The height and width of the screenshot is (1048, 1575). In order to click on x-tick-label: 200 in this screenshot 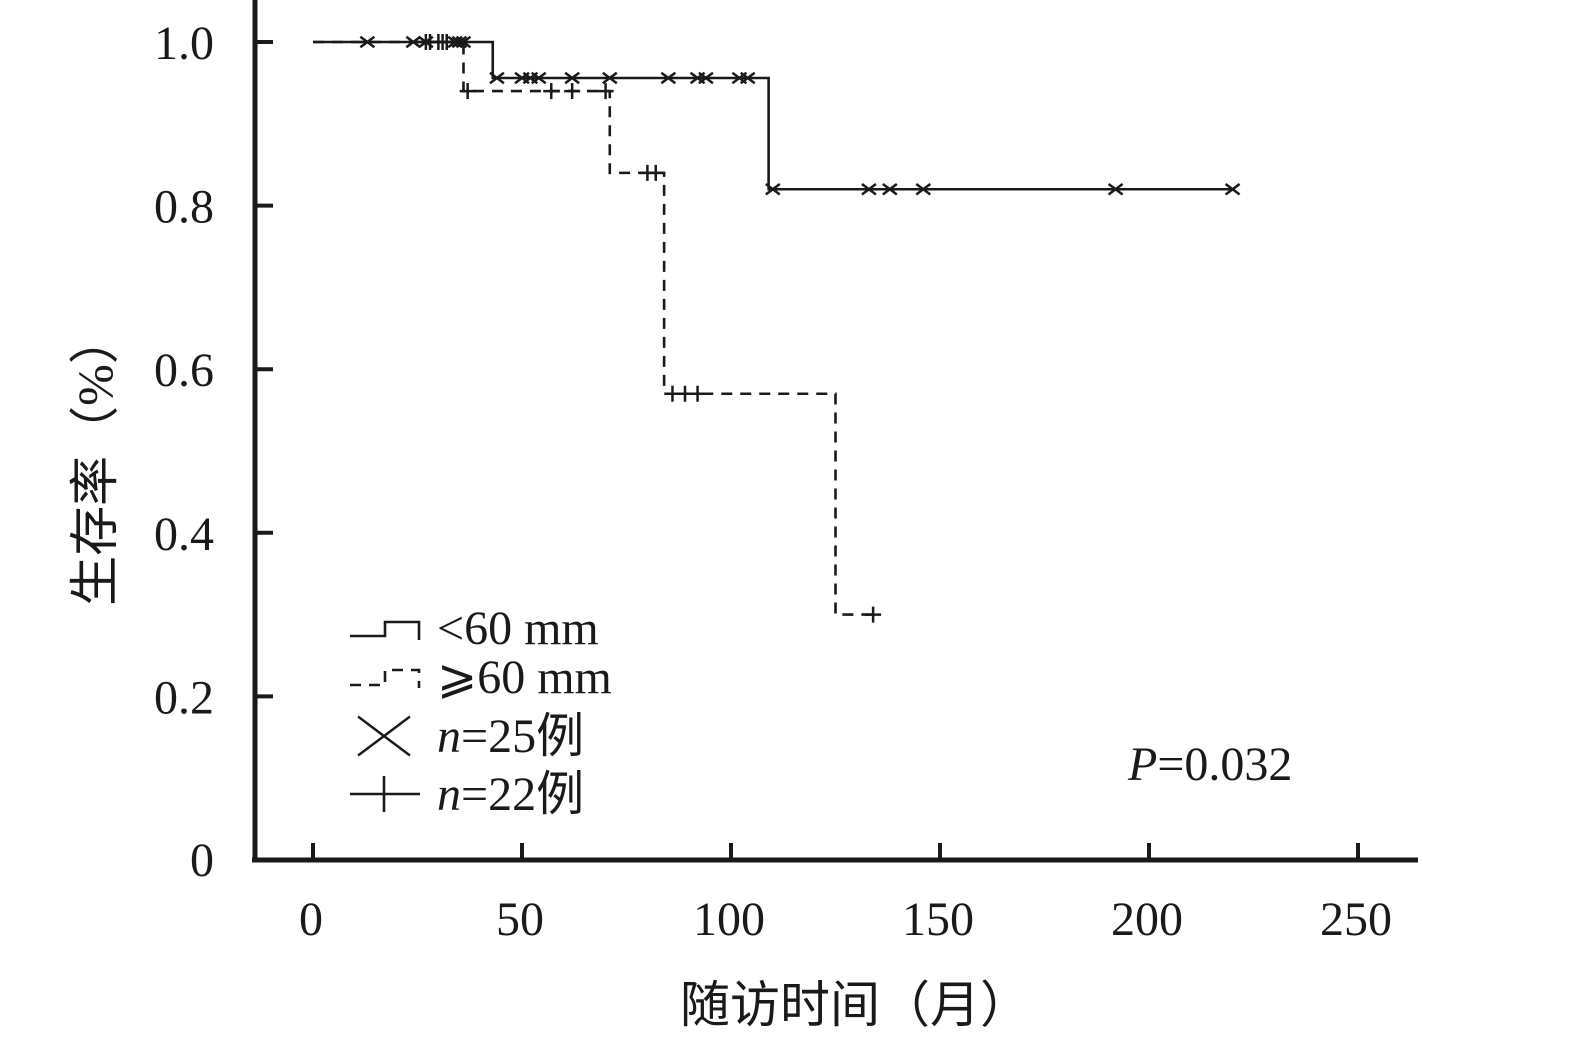, I will do `click(1147, 919)`.